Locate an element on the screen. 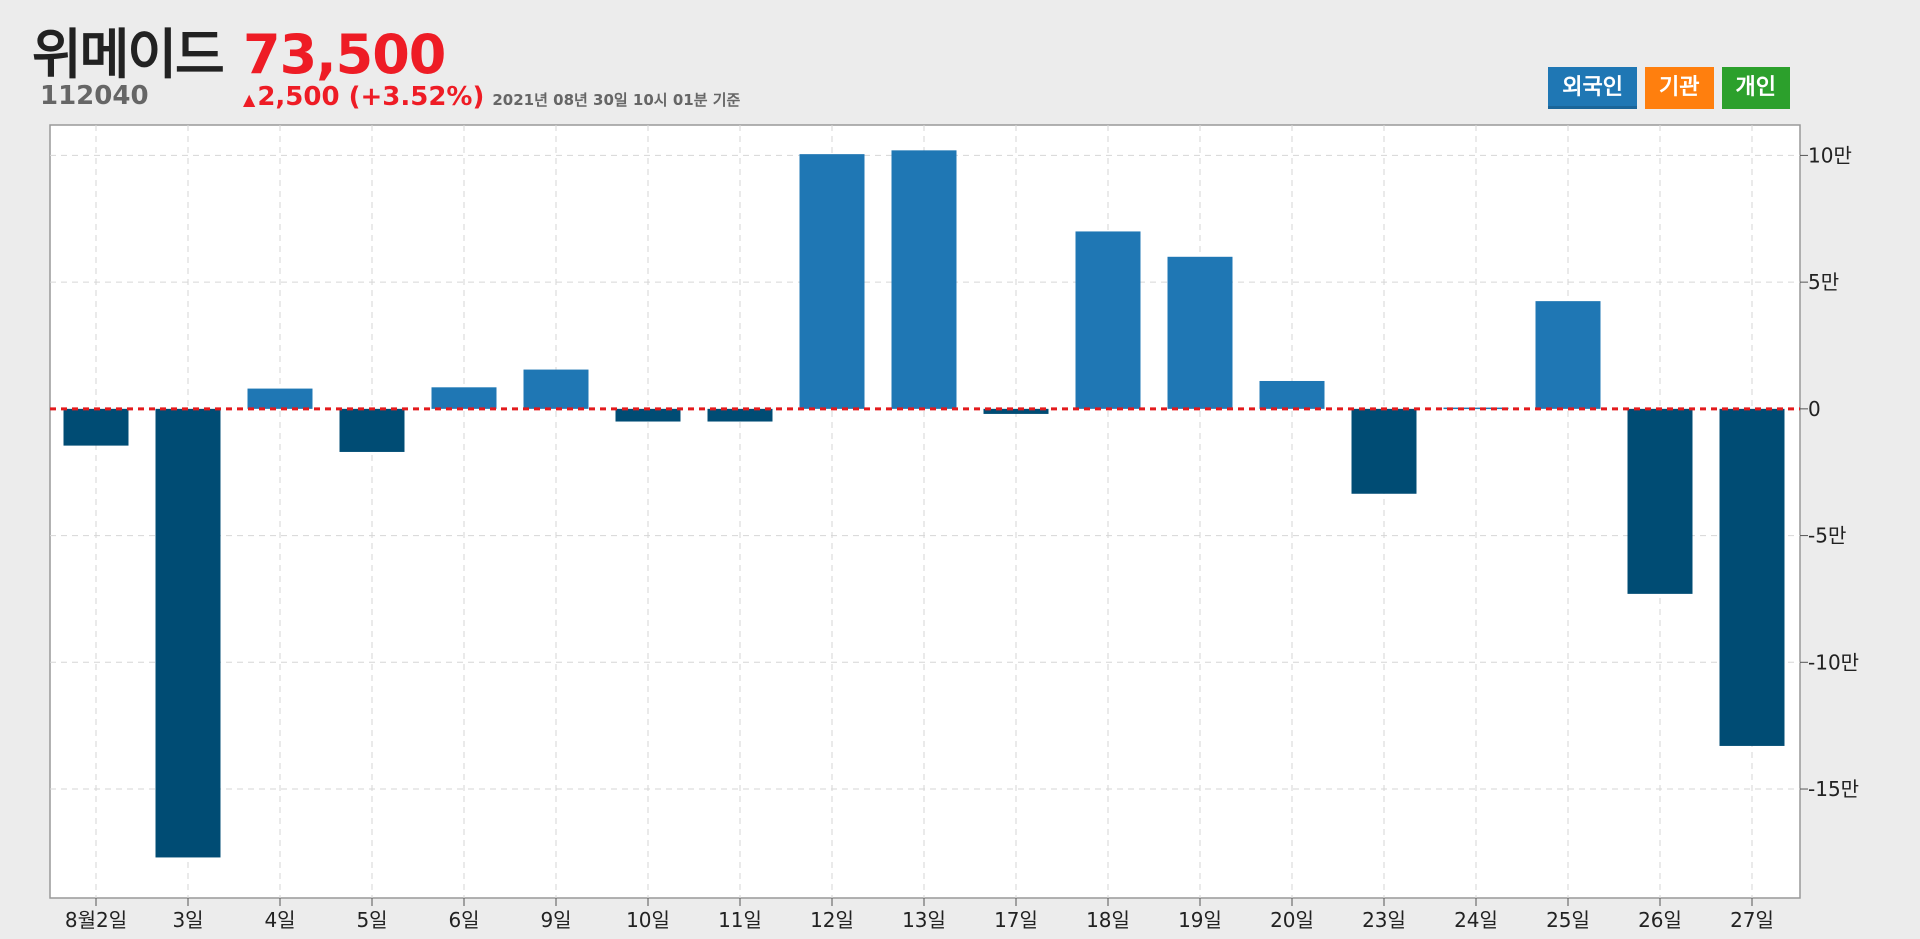  y-tick-label: -15만 is located at coordinates (1833, 789).